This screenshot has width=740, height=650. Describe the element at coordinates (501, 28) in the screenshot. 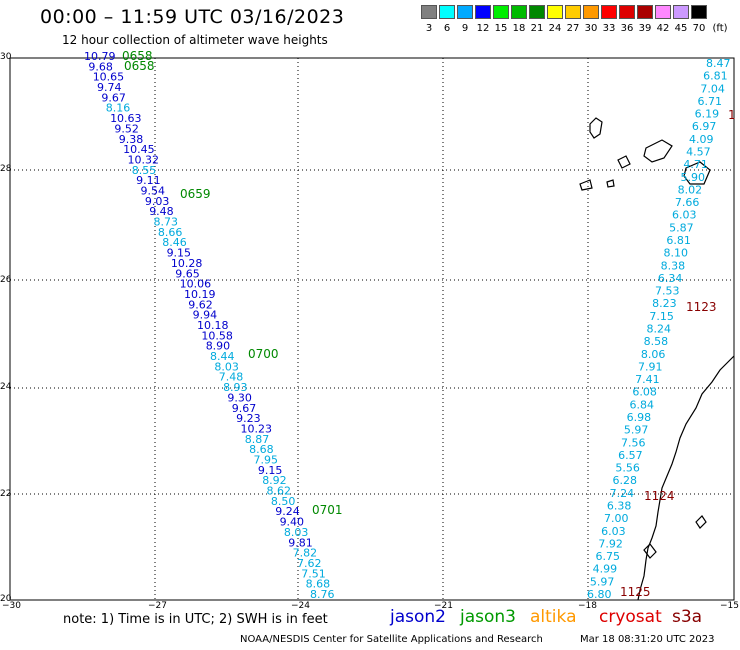

I see `legend-label: 15` at that location.